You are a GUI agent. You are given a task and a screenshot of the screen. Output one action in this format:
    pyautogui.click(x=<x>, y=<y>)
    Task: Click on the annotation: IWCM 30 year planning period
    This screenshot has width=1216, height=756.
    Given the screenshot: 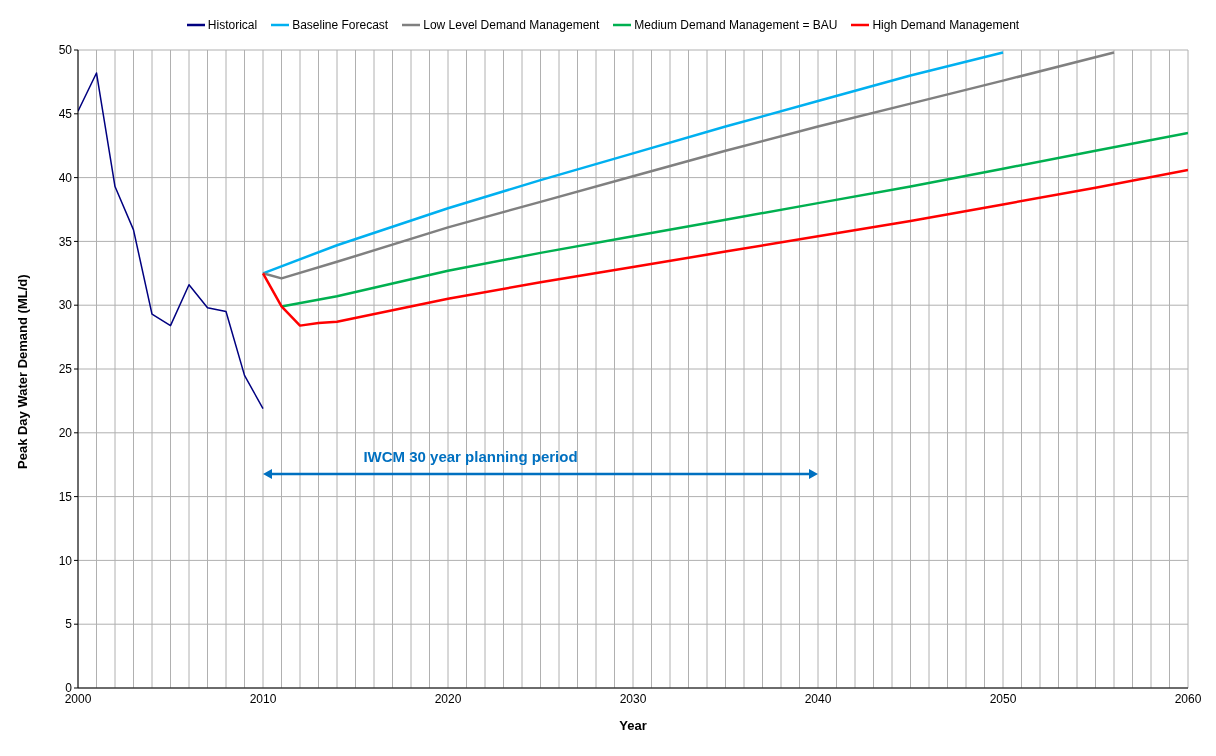 What is the action you would take?
    pyautogui.click(x=470, y=456)
    